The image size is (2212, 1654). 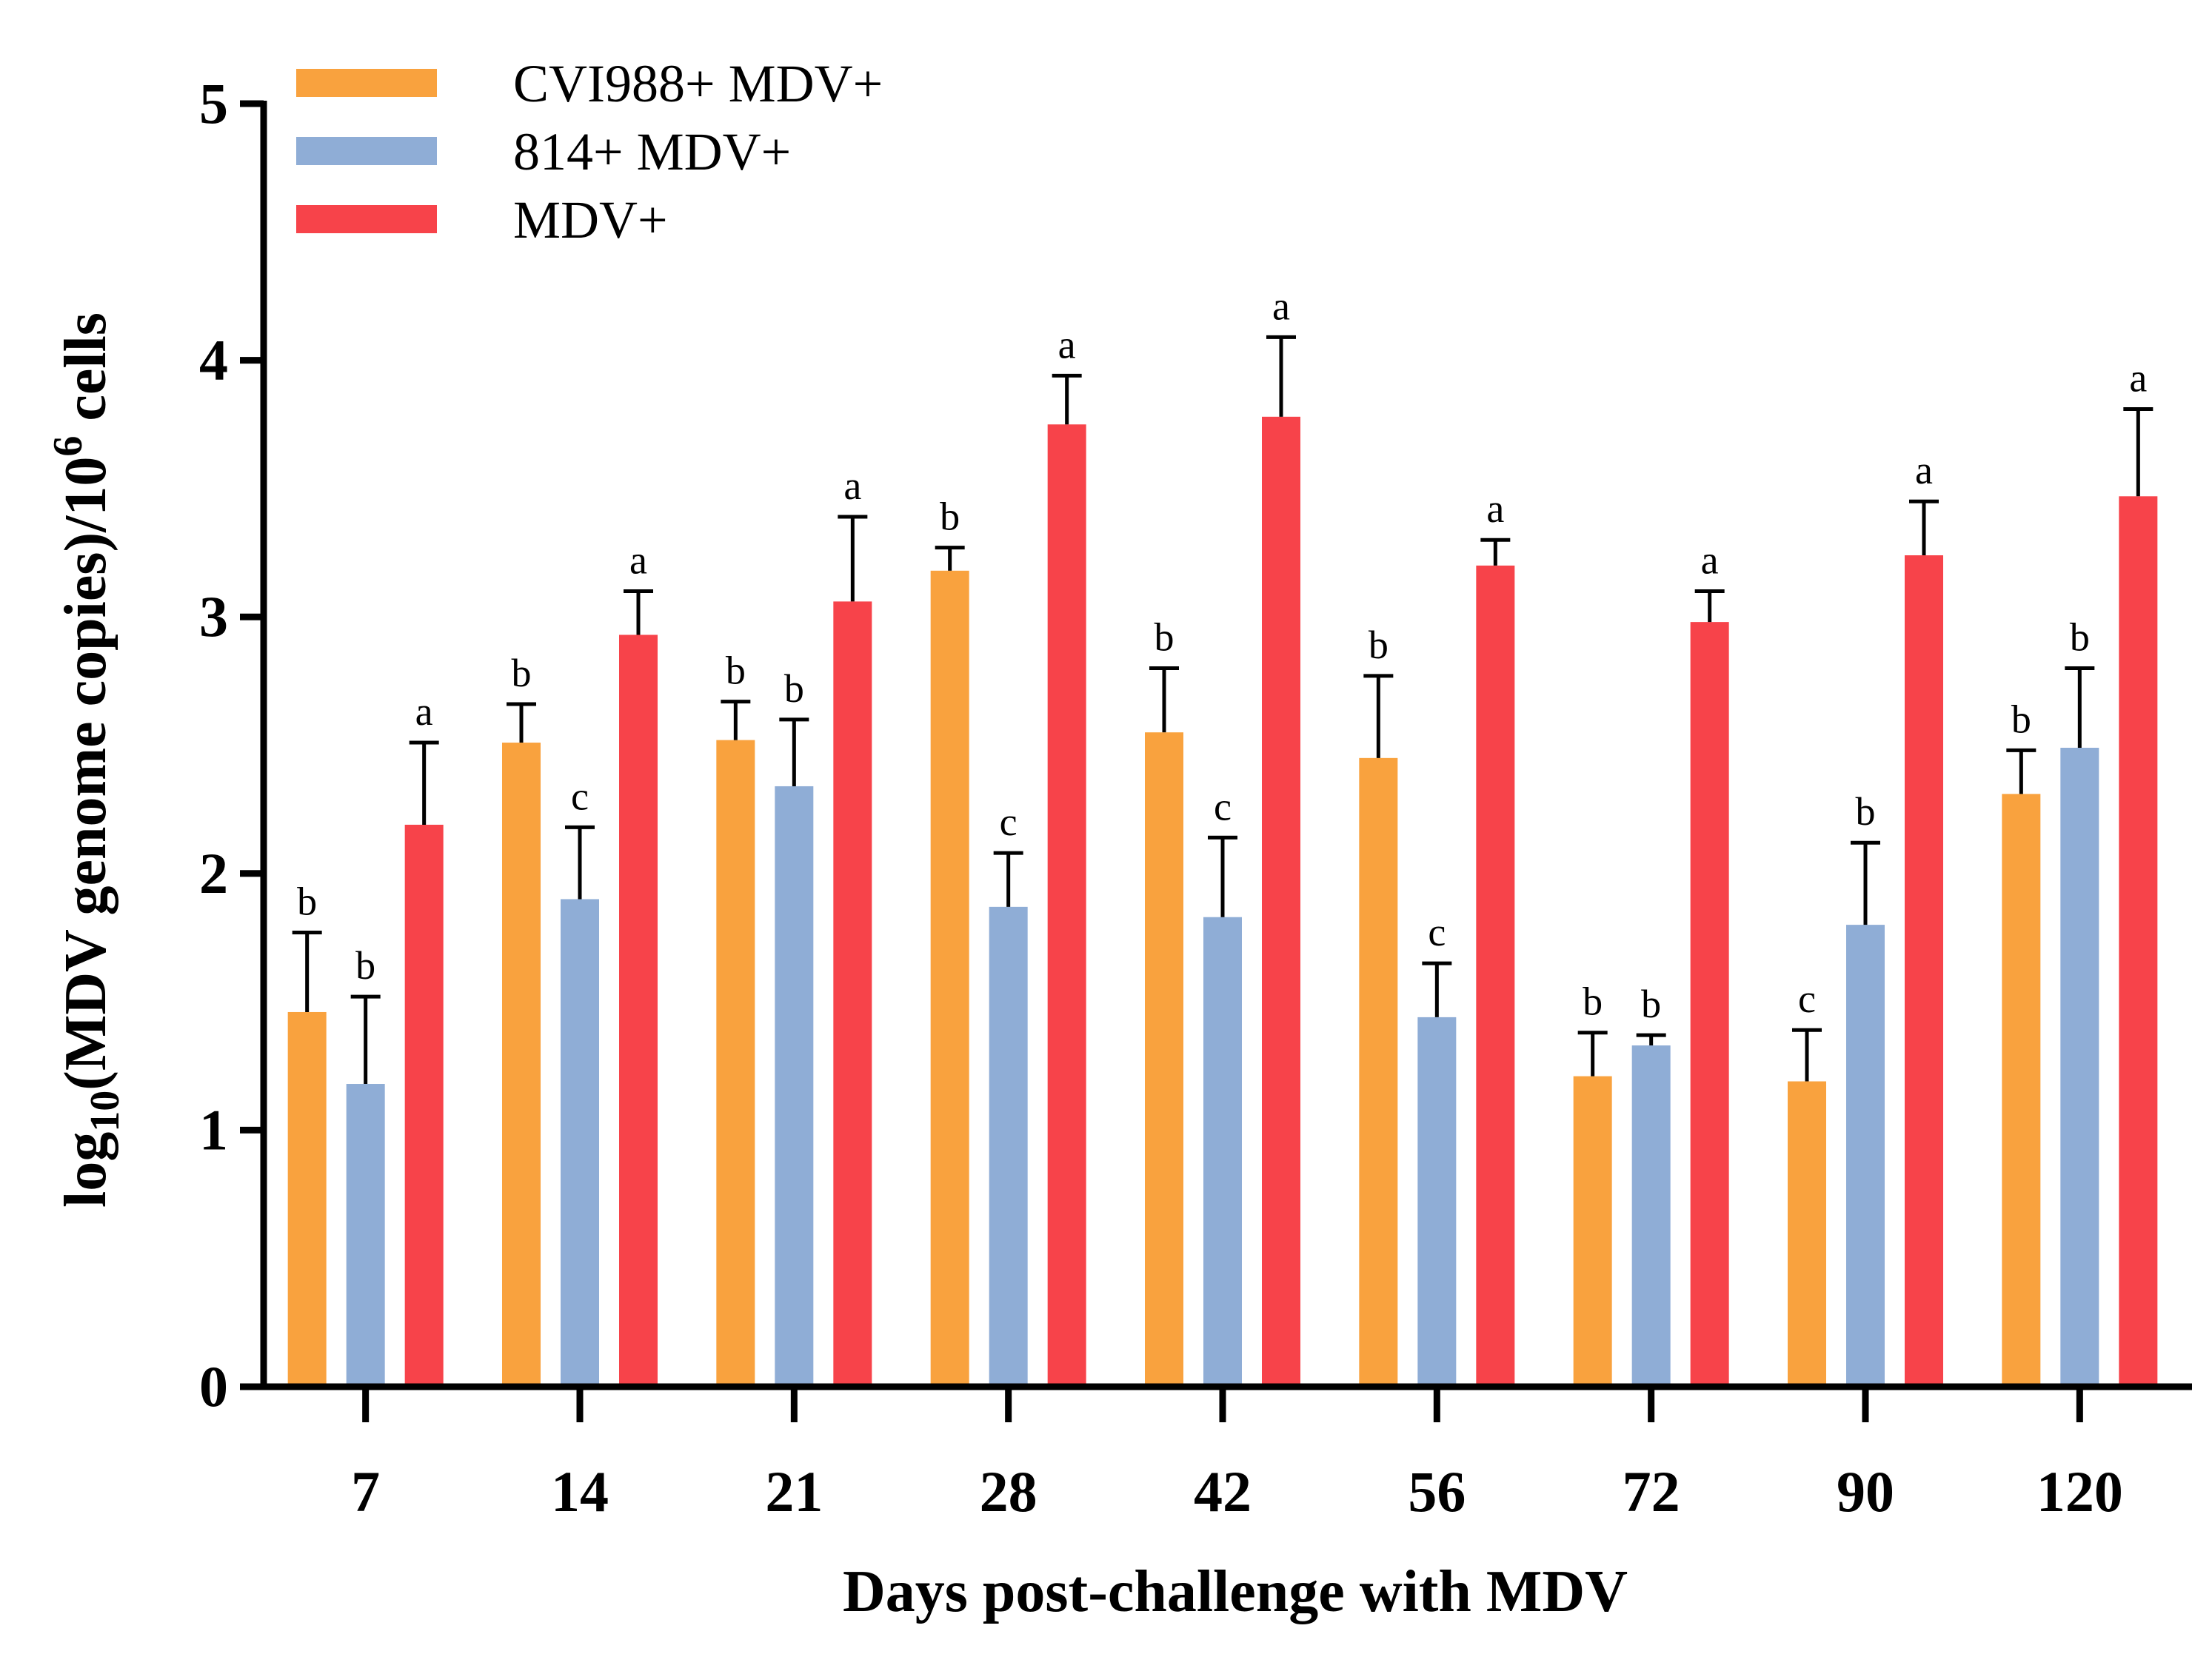 I want to click on y-tick-label: 4, so click(x=214, y=360).